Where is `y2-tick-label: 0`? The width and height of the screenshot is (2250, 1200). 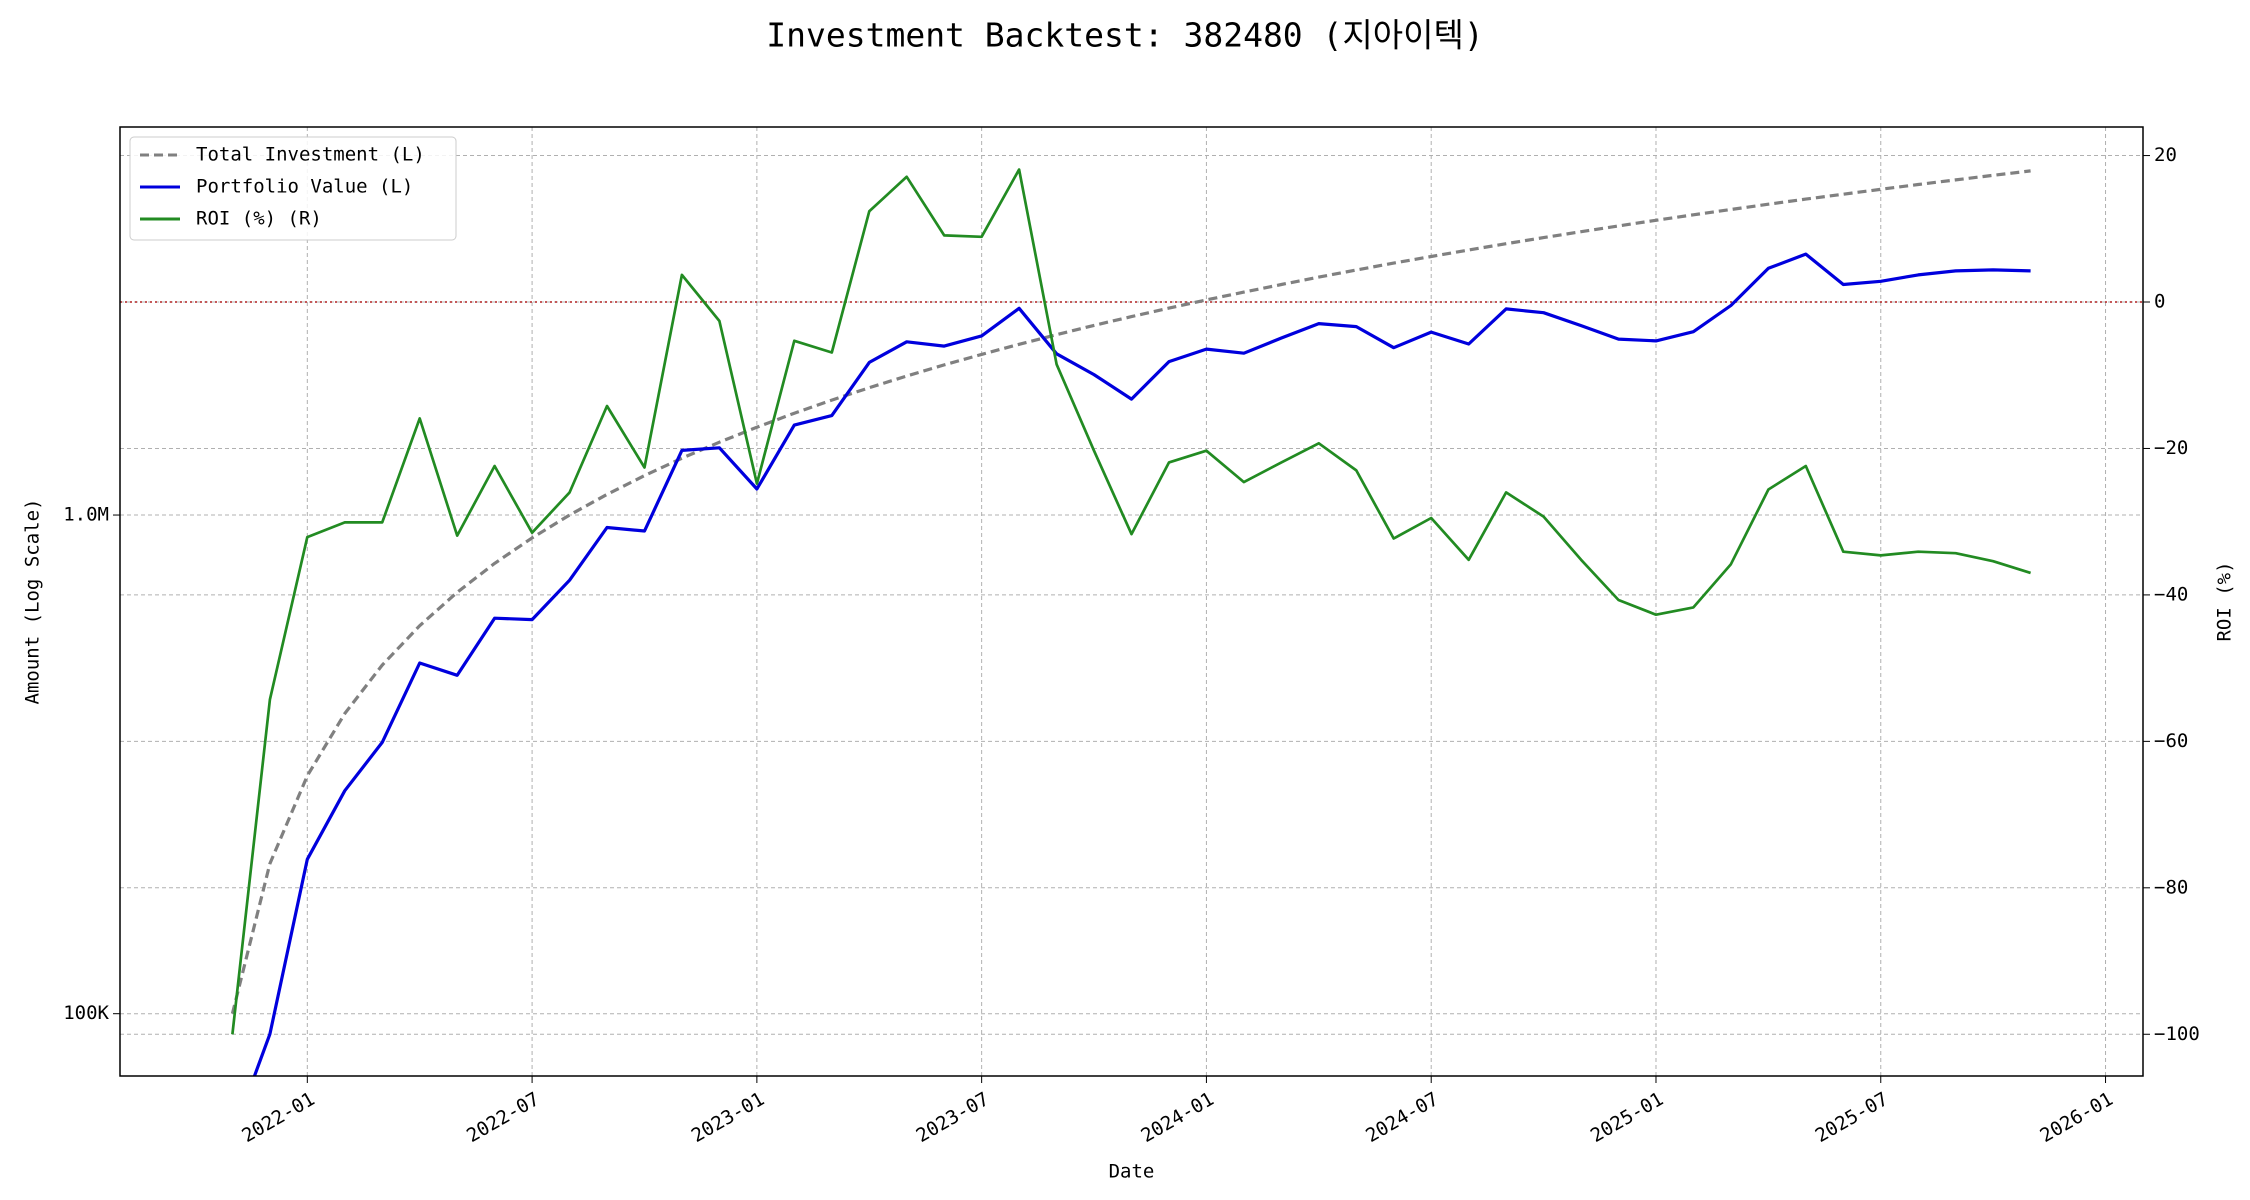 y2-tick-label: 0 is located at coordinates (2159, 302).